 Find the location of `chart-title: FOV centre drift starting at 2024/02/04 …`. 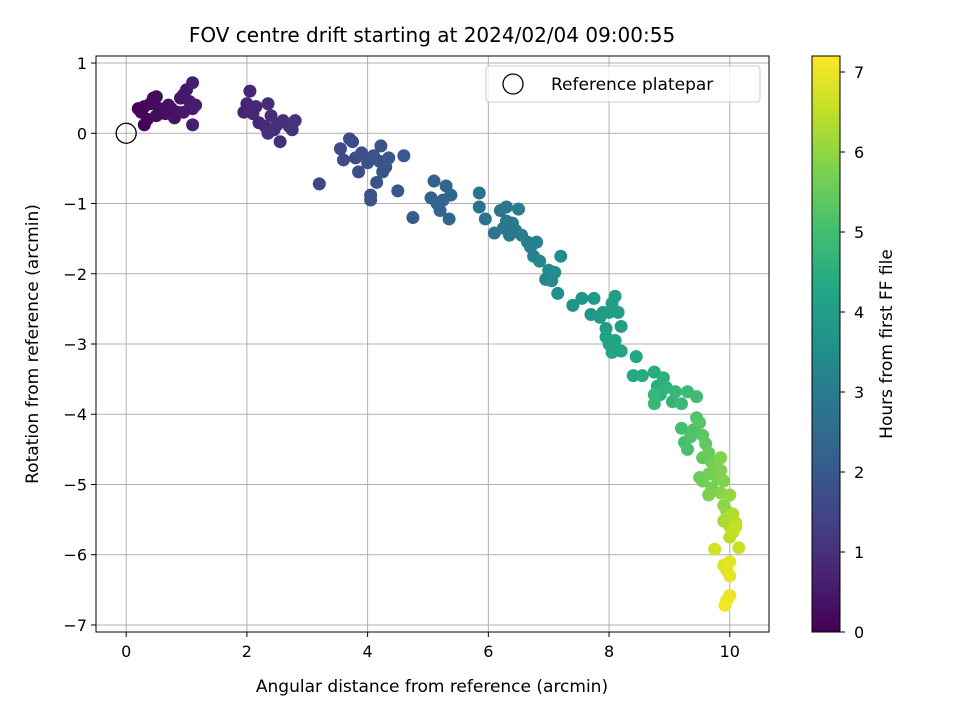

chart-title: FOV centre drift starting at 2024/02/04 … is located at coordinates (432, 35).